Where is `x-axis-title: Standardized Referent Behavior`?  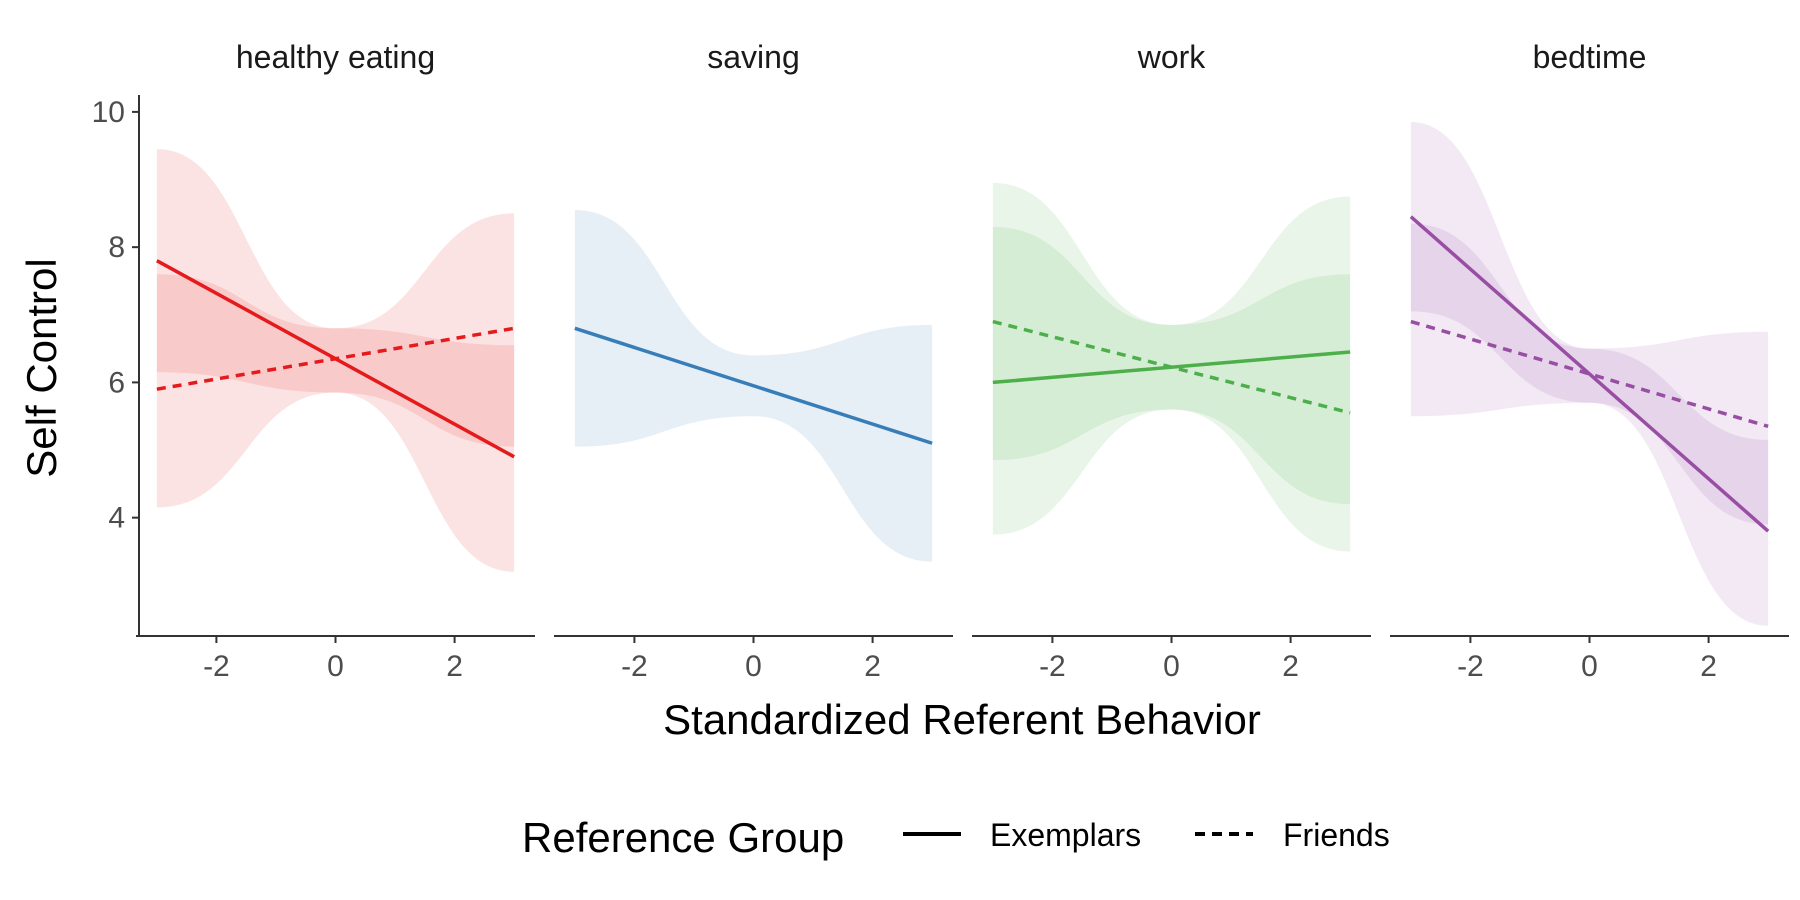 x-axis-title: Standardized Referent Behavior is located at coordinates (962, 719).